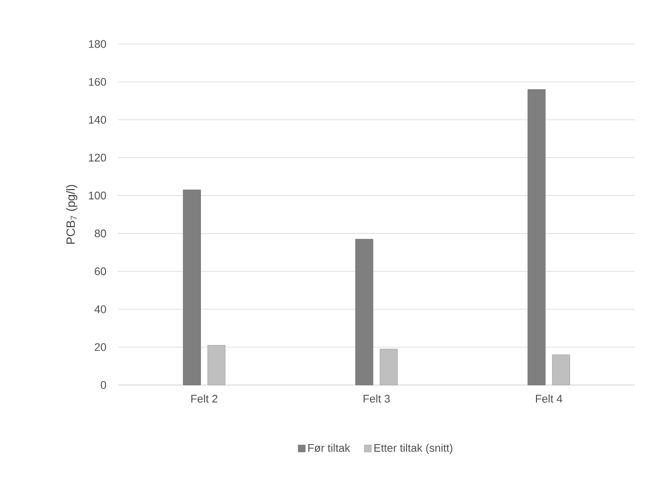 The width and height of the screenshot is (653, 481). Describe the element at coordinates (97, 120) in the screenshot. I see `y-tick-label: 140` at that location.